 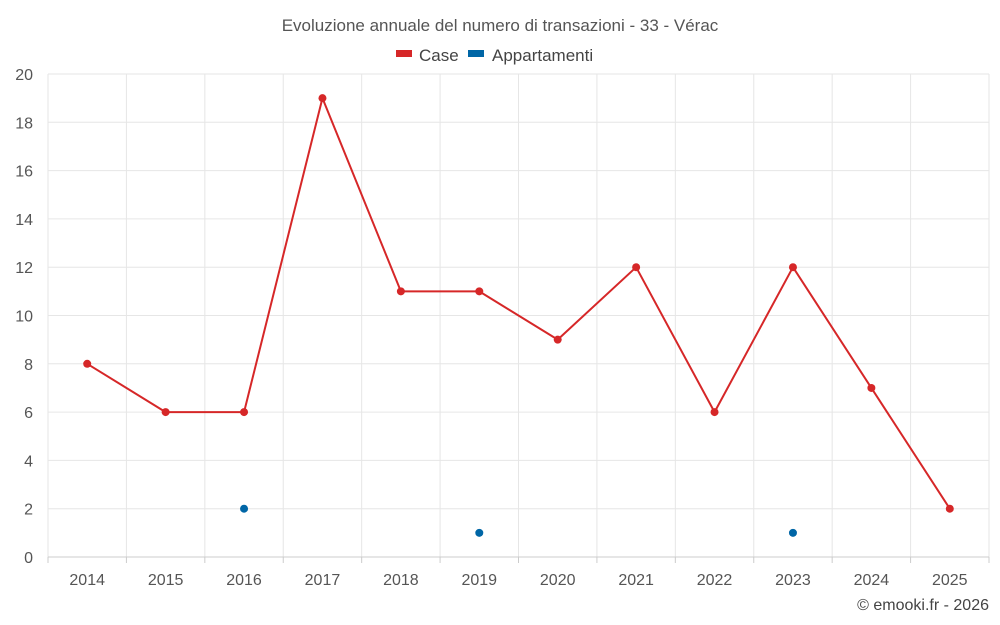 What do you see at coordinates (557, 339) in the screenshot?
I see `data-point-case-2020` at bounding box center [557, 339].